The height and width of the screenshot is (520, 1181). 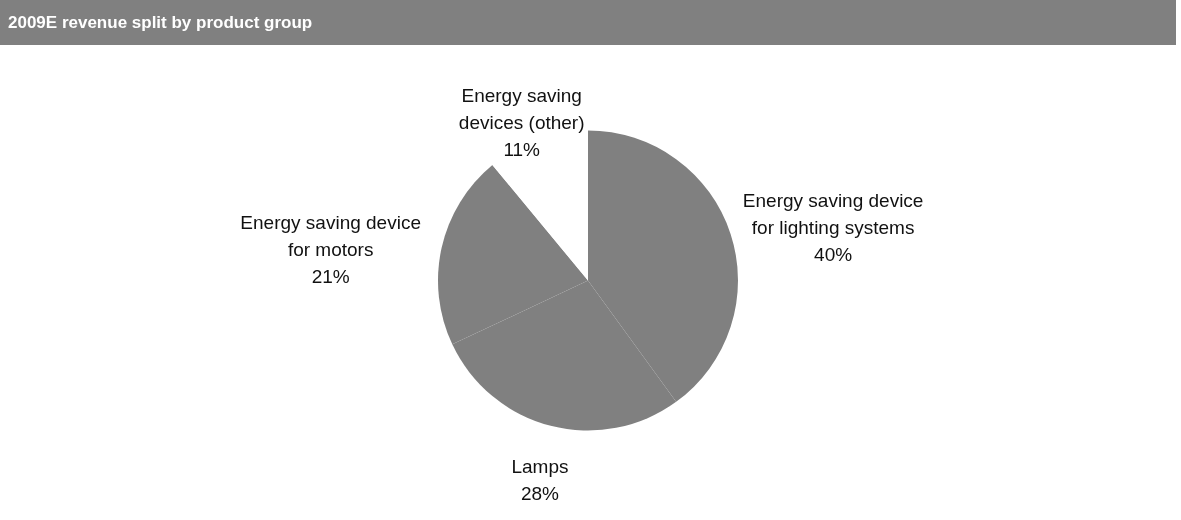 I want to click on data-label: 28%, so click(x=540, y=494).